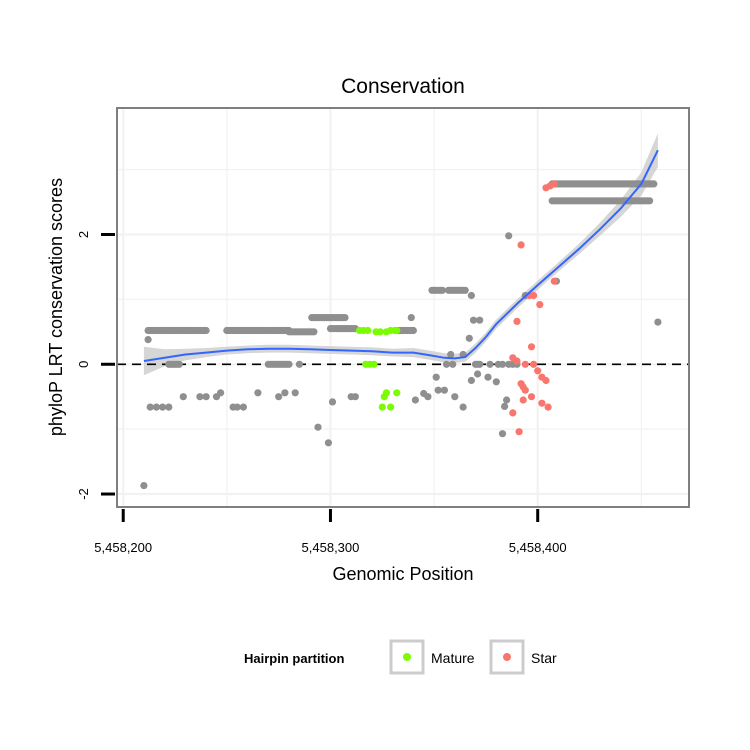 This screenshot has width=750, height=750. Describe the element at coordinates (400, 657) in the screenshot. I see `legend: Hairpin partition Mature Star` at that location.